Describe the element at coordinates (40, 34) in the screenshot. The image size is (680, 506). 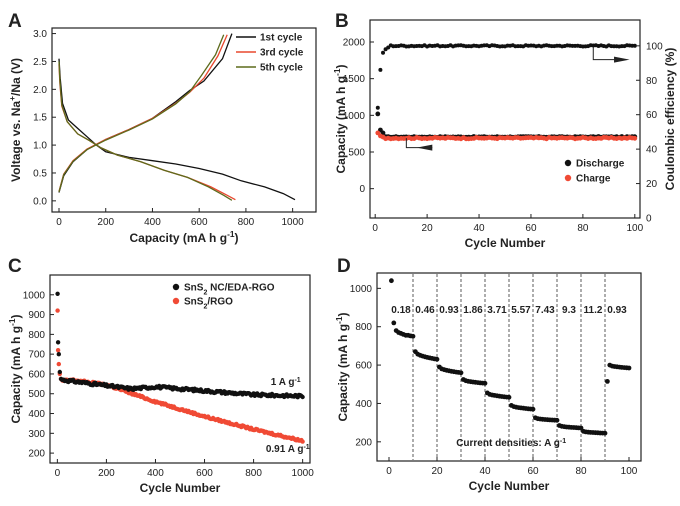
I see `a-y-tick-label: 3.0` at that location.